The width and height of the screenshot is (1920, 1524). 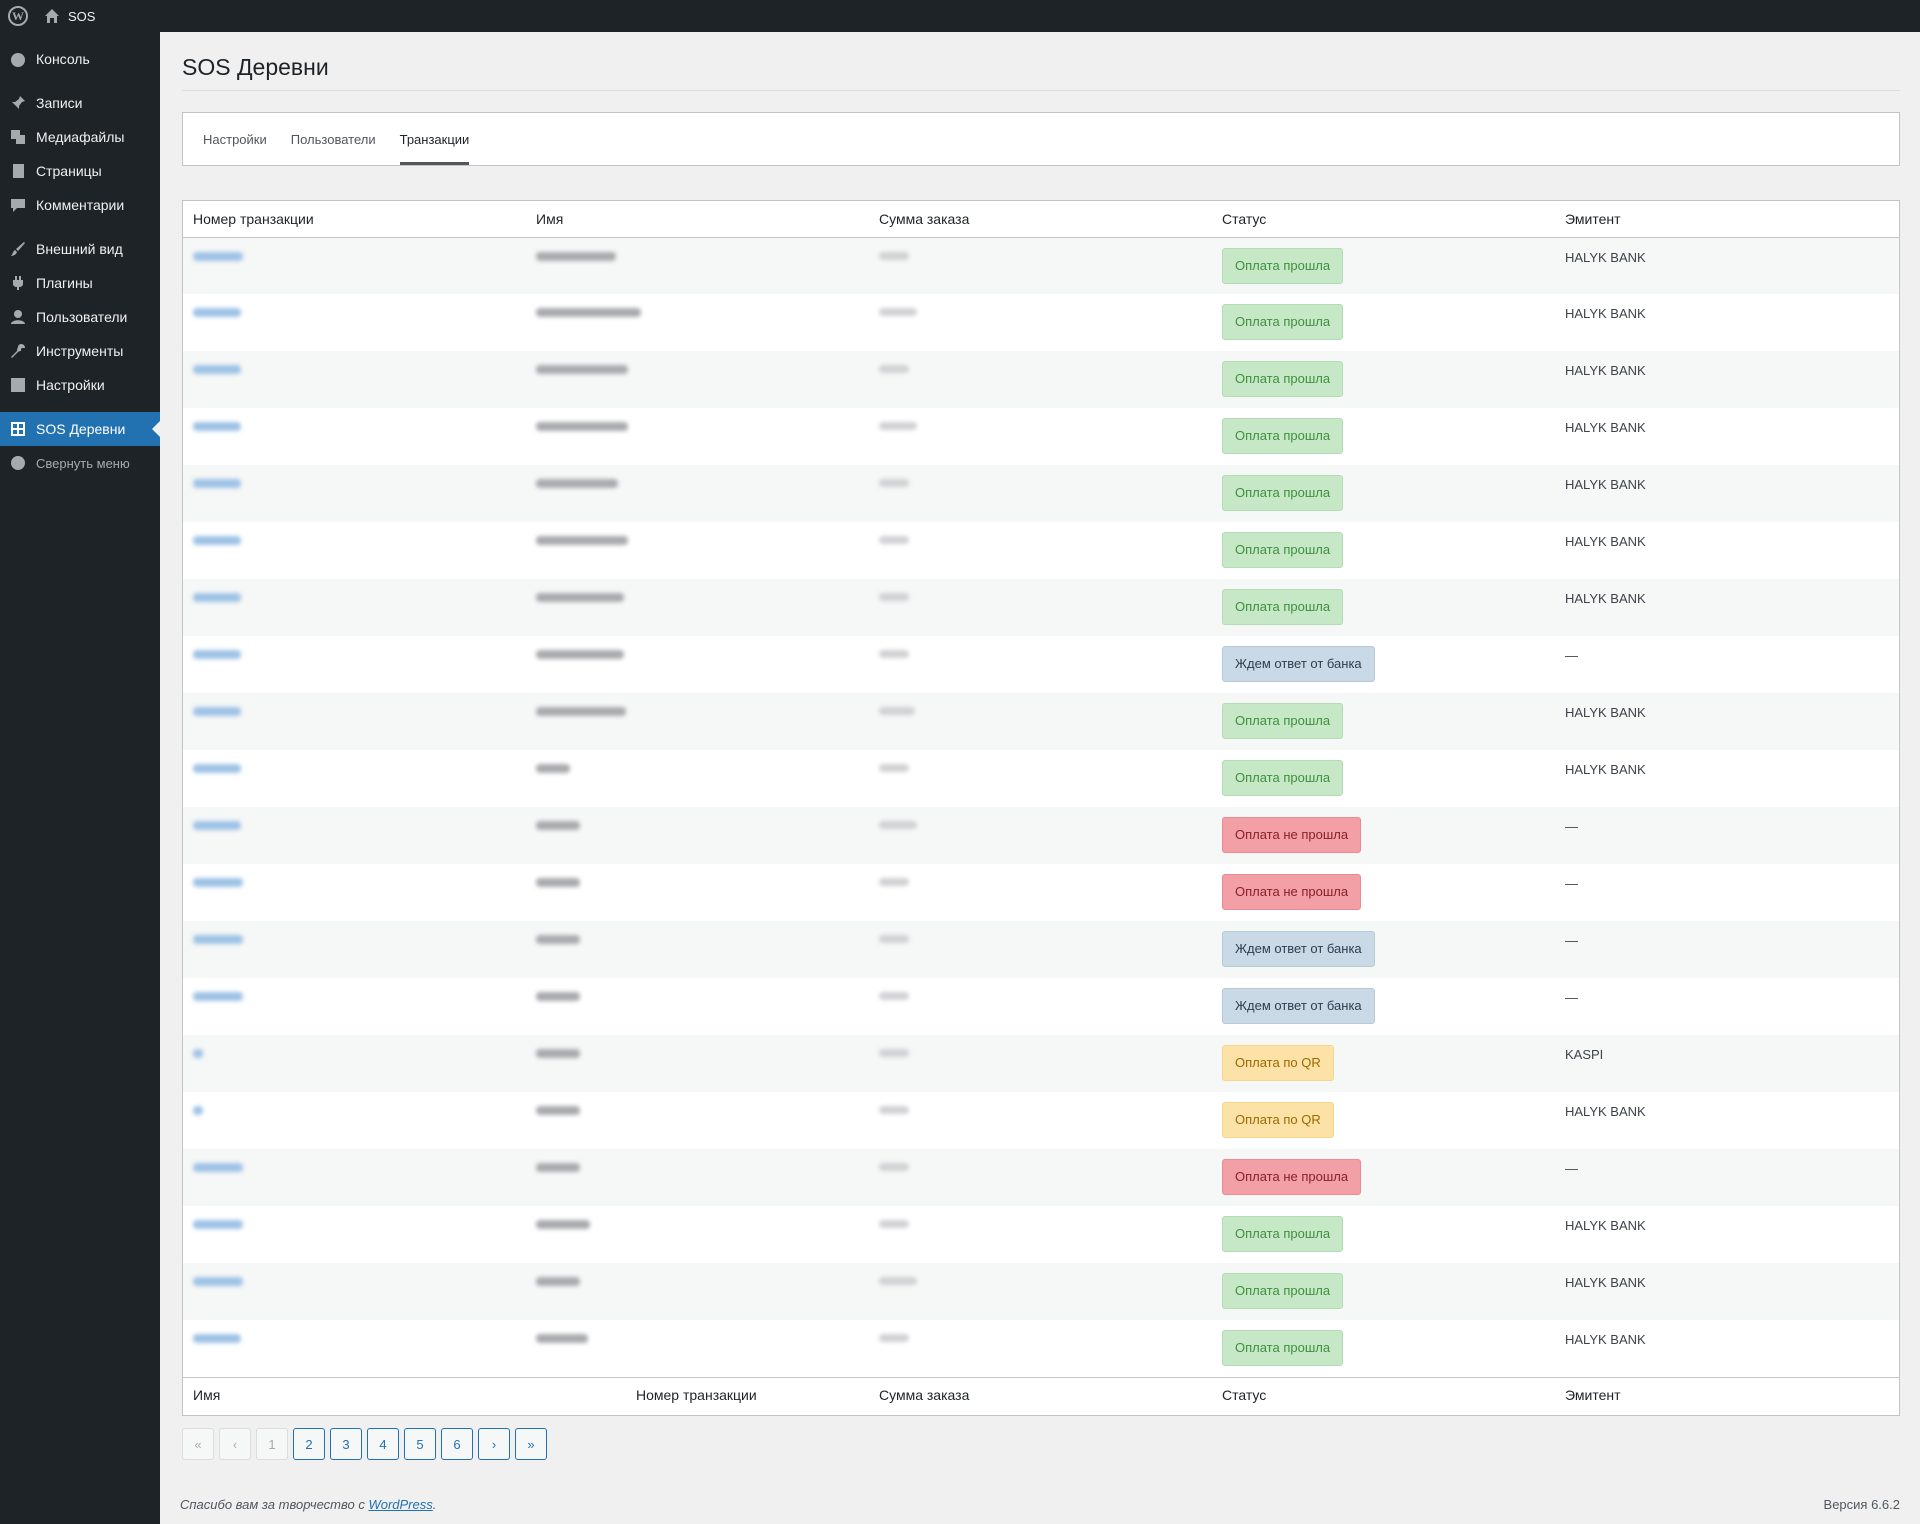 What do you see at coordinates (80, 59) in the screenshot?
I see `sidebar-item-dashboard: Консоль` at bounding box center [80, 59].